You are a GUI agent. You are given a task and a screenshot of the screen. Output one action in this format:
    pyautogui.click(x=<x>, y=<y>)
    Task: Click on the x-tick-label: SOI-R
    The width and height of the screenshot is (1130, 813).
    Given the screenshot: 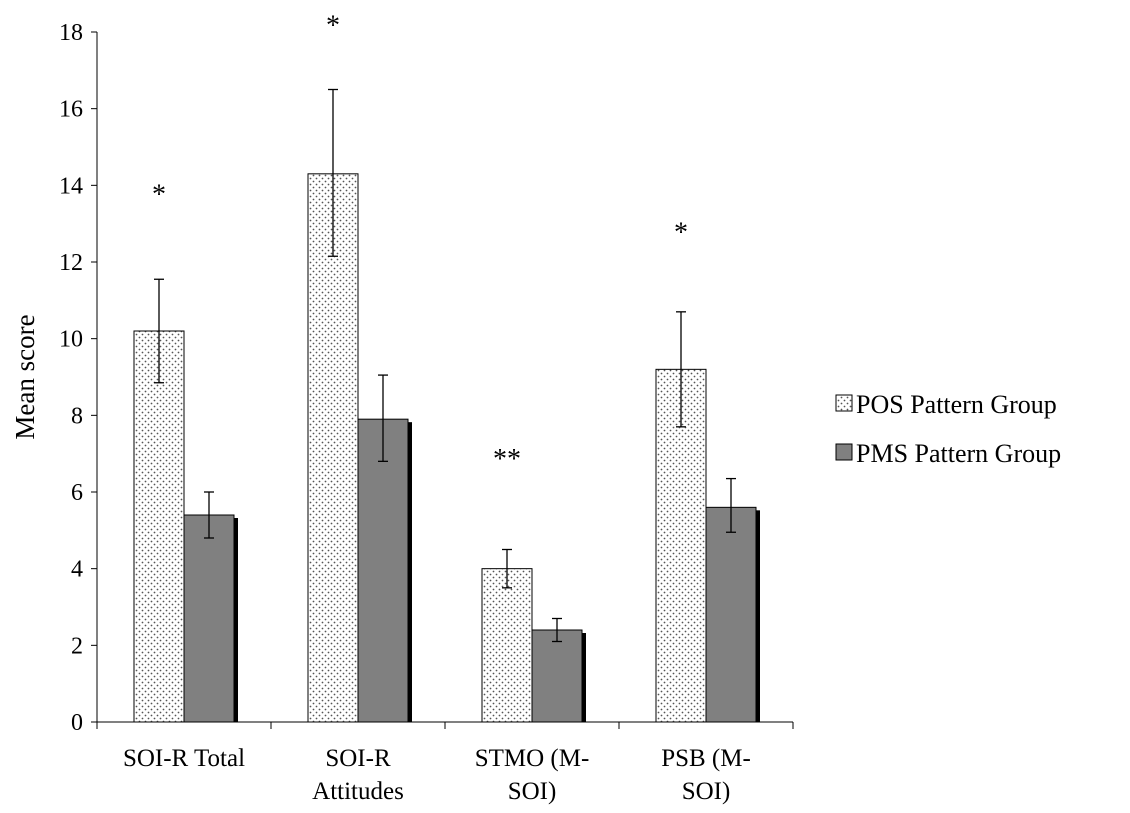 What is the action you would take?
    pyautogui.click(x=358, y=758)
    